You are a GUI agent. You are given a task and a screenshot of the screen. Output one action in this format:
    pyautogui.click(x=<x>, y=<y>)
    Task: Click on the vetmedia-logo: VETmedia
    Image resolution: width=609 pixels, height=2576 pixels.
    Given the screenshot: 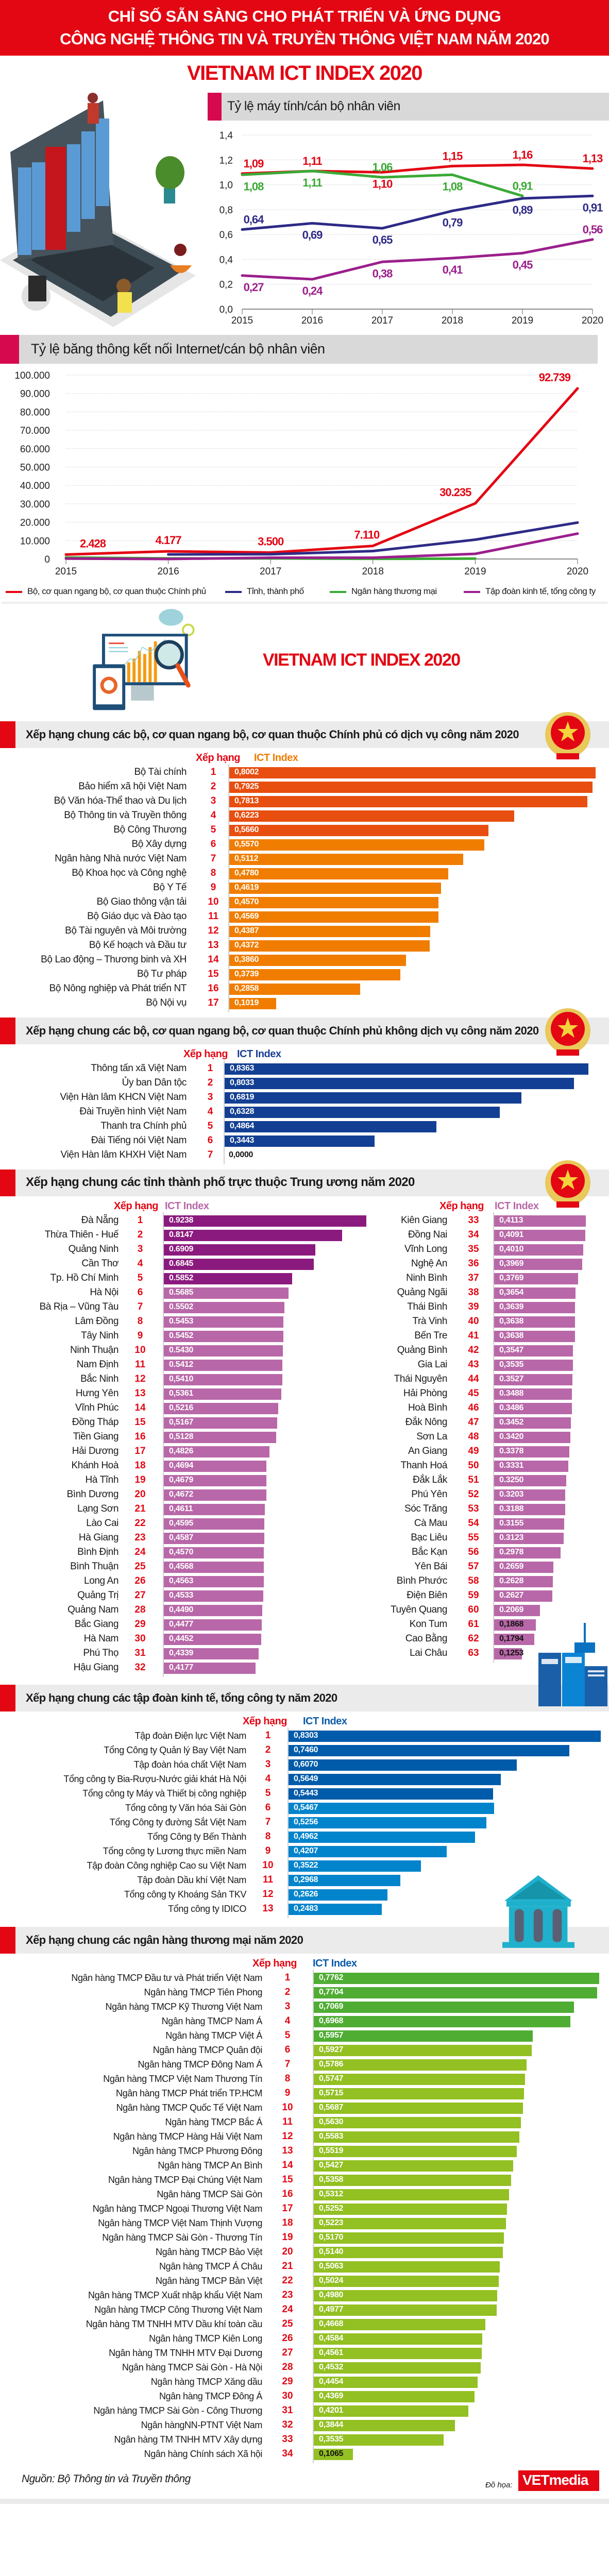 What is the action you would take?
    pyautogui.click(x=558, y=2480)
    